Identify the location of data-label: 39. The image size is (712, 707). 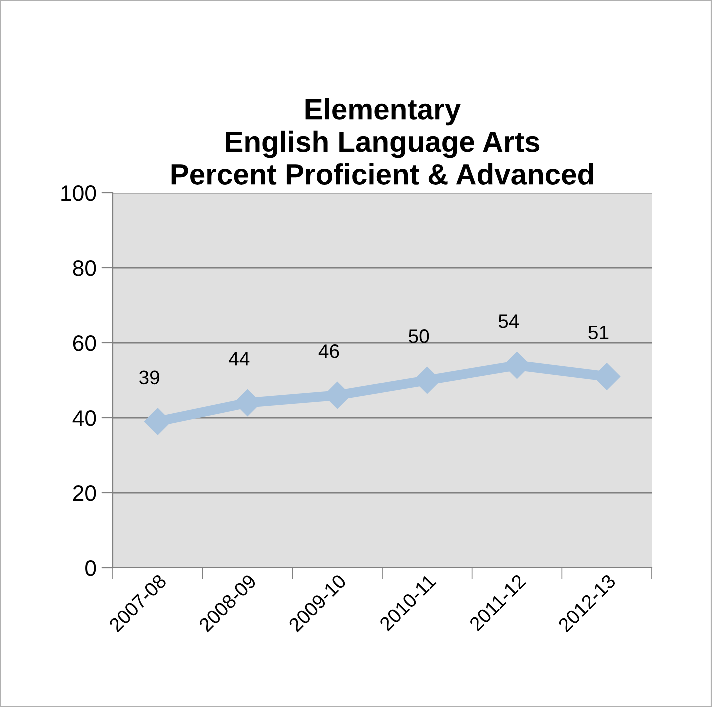
(150, 377).